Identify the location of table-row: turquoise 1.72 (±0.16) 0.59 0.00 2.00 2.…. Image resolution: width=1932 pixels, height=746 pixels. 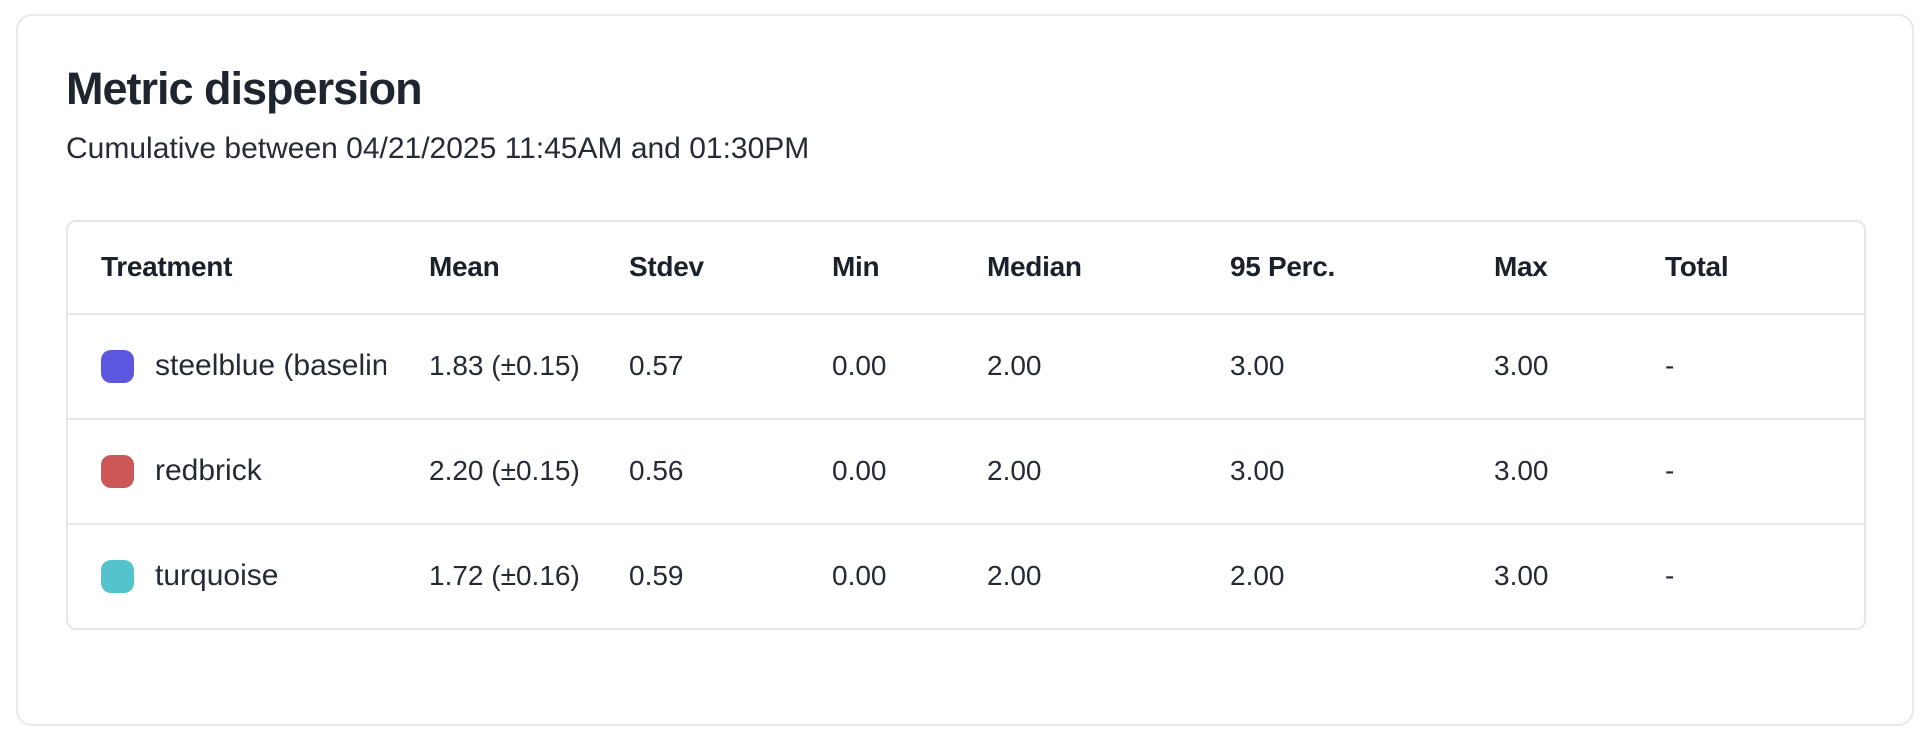
(966, 575).